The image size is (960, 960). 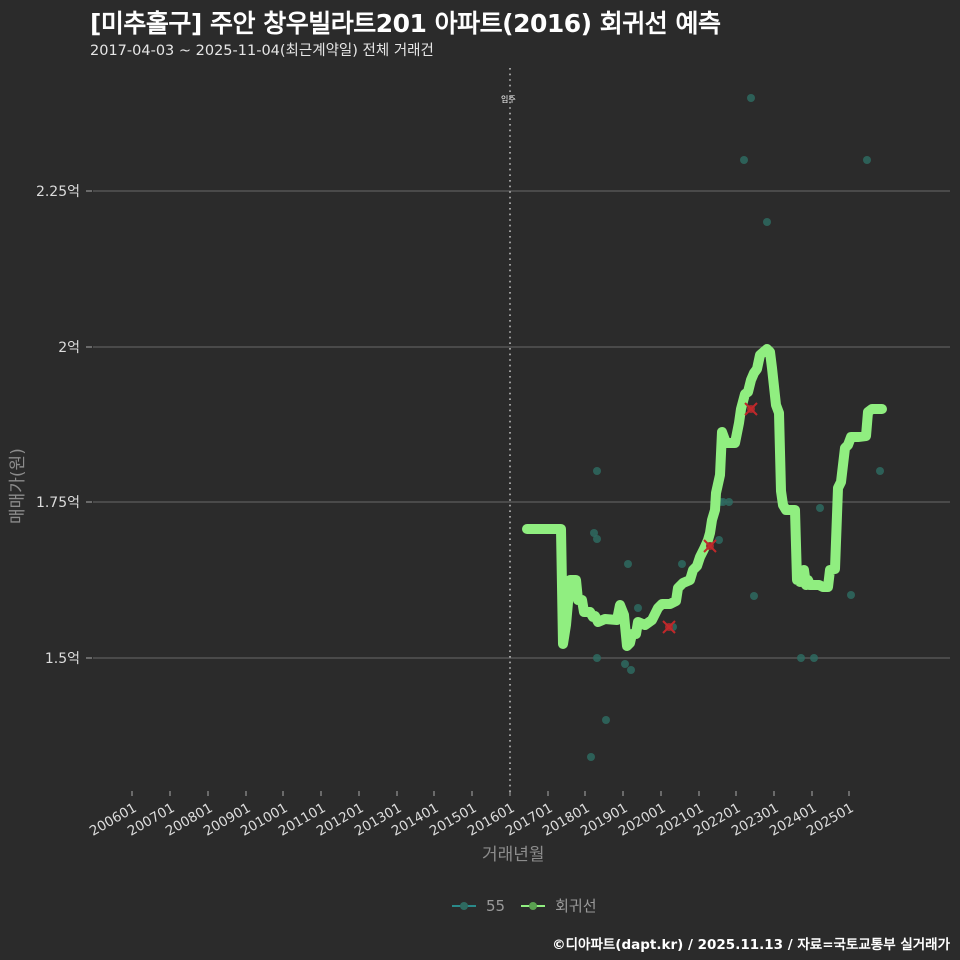 I want to click on move-in-annotation: 입주, so click(x=508, y=99).